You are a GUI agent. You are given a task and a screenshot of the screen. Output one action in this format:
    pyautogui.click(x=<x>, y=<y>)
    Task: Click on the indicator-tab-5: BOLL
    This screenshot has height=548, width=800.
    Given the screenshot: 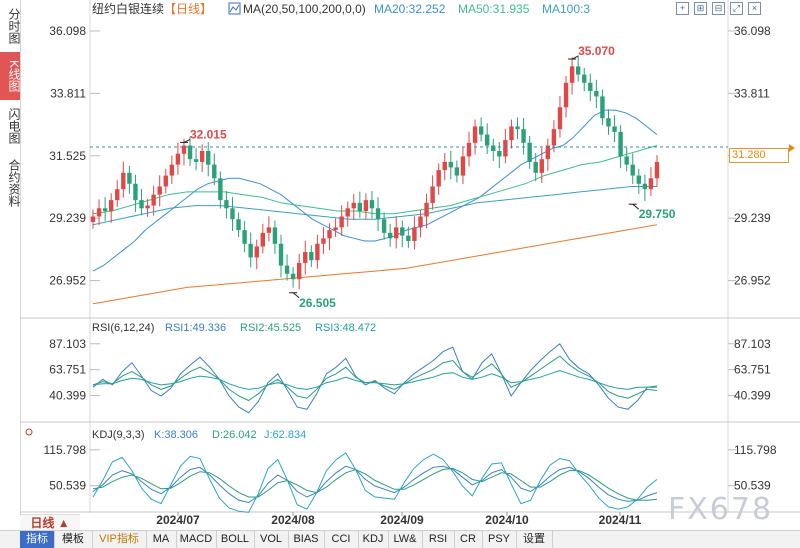 What is the action you would take?
    pyautogui.click(x=235, y=539)
    